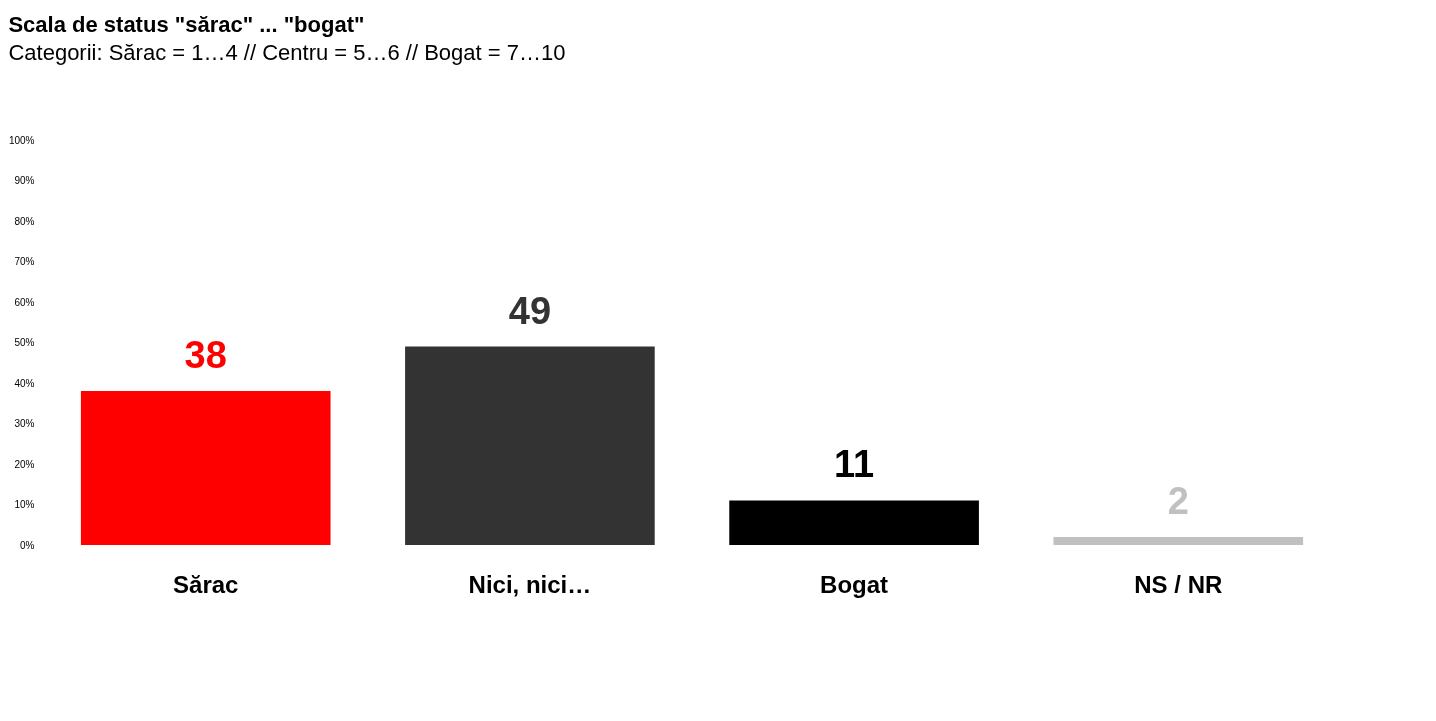 Image resolution: width=1436 pixels, height=721 pixels. Describe the element at coordinates (21, 140) in the screenshot. I see `y-tick-label: 100%` at that location.